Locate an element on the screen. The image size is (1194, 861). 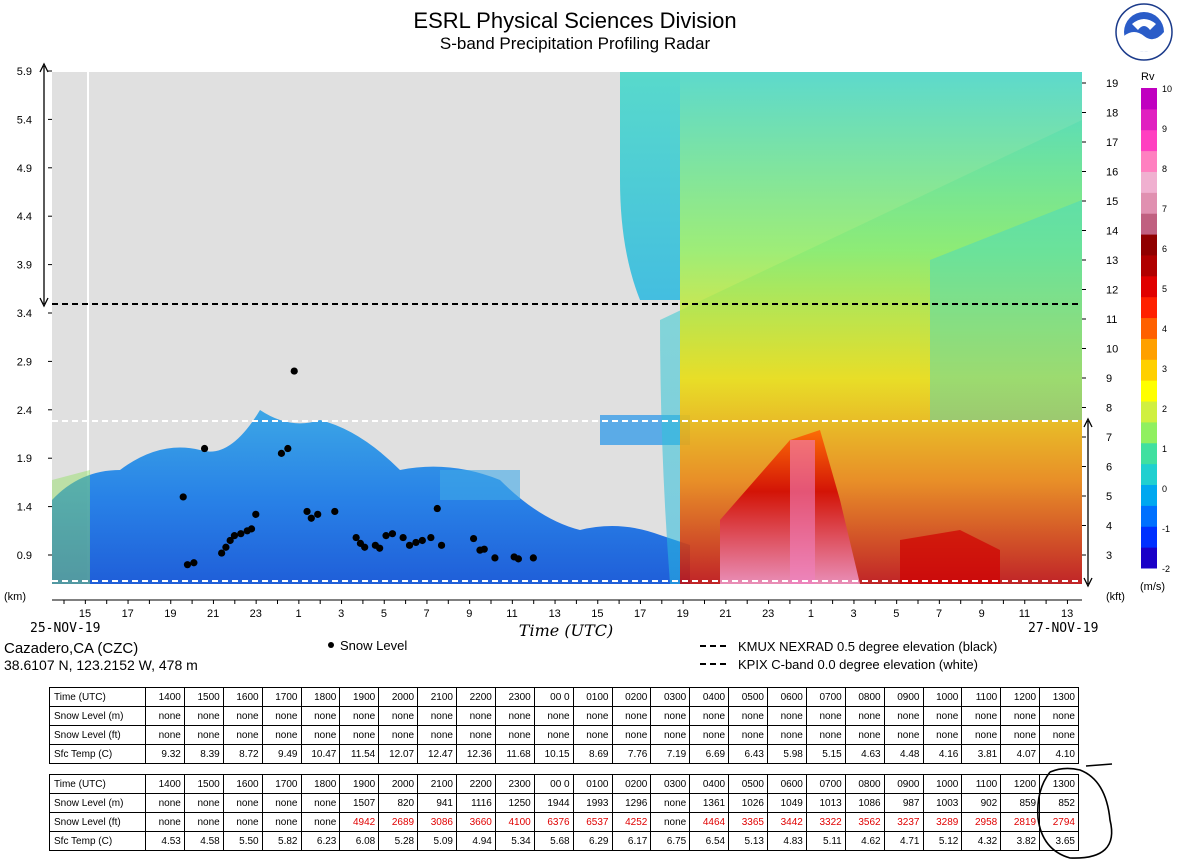
site-name: Cazadero,CA (CZC) is located at coordinates (71, 648).